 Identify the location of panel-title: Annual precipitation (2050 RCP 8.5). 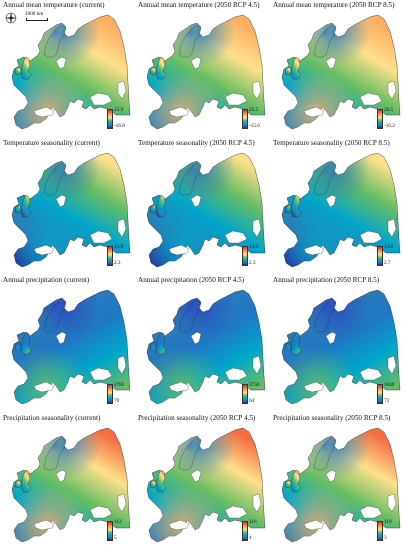
(326, 280).